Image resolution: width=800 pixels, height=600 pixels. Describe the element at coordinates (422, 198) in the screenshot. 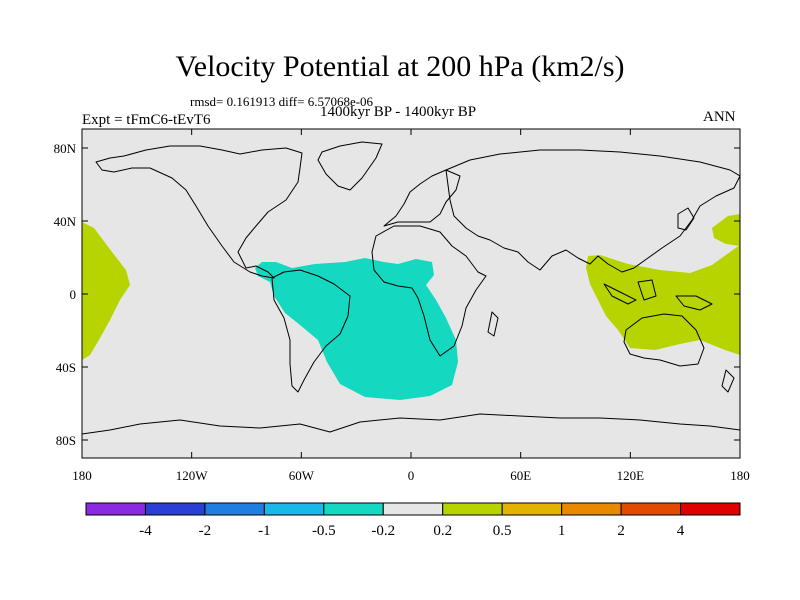

I see `coast-europe` at that location.